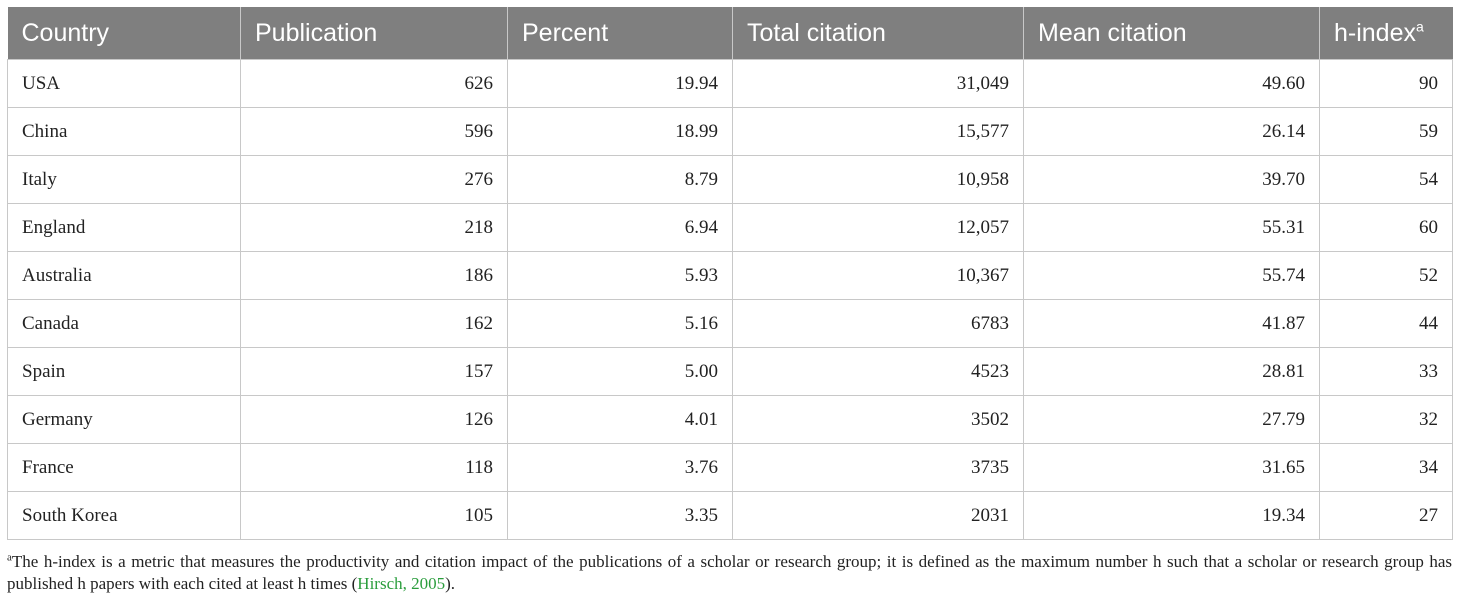 This screenshot has height=605, width=1460. Describe the element at coordinates (1171, 83) in the screenshot. I see `cell-mean-citation: 49.60` at that location.